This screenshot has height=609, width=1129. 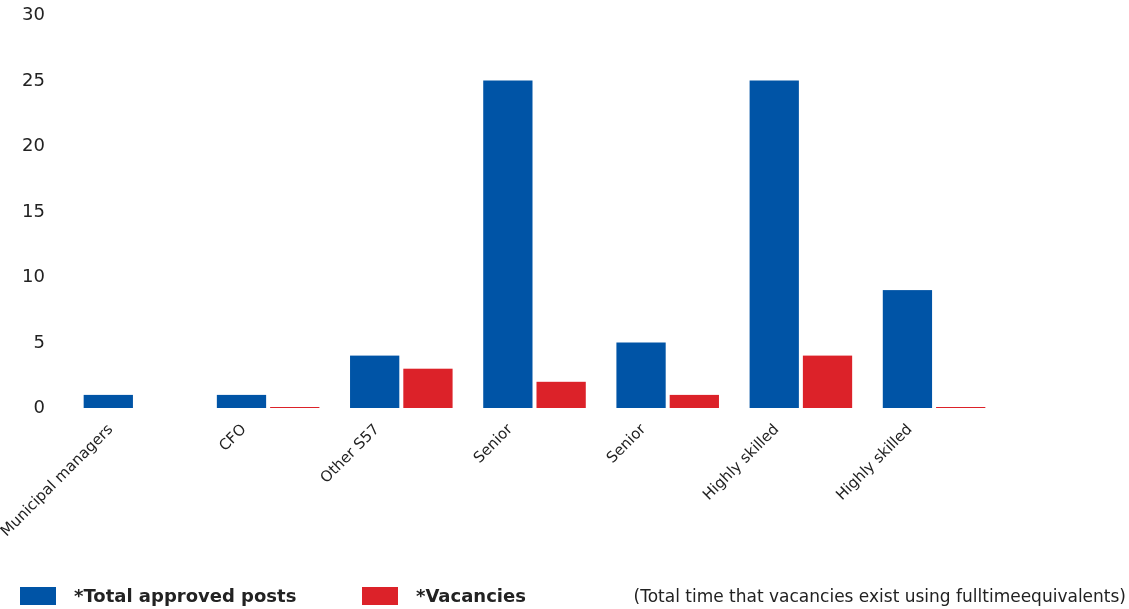 What do you see at coordinates (879, 596) in the screenshot?
I see `text: (Total time that vacancies exist using fulltimeequivalents)` at bounding box center [879, 596].